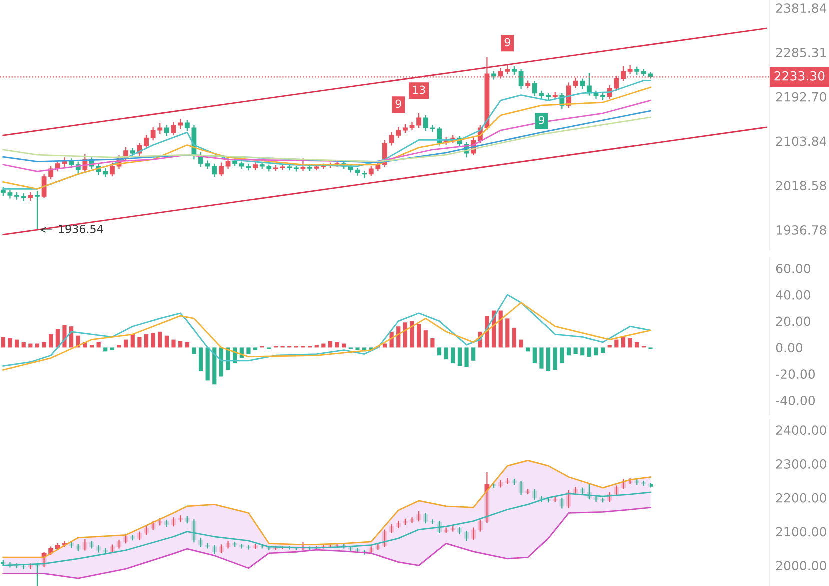  I want to click on y-tick-label: 2285.31, so click(801, 53).